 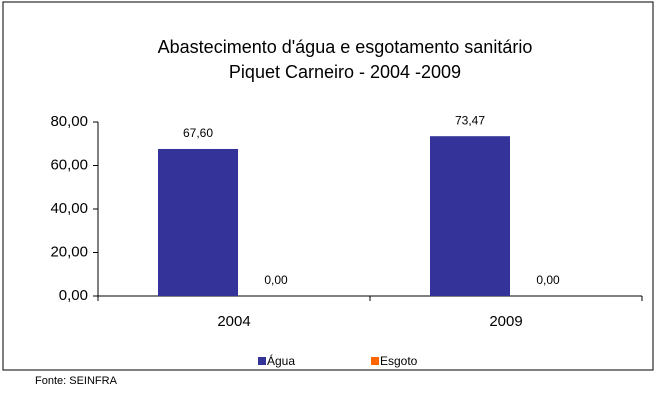 I want to click on y-tick-label: 40,00, so click(x=69, y=208).